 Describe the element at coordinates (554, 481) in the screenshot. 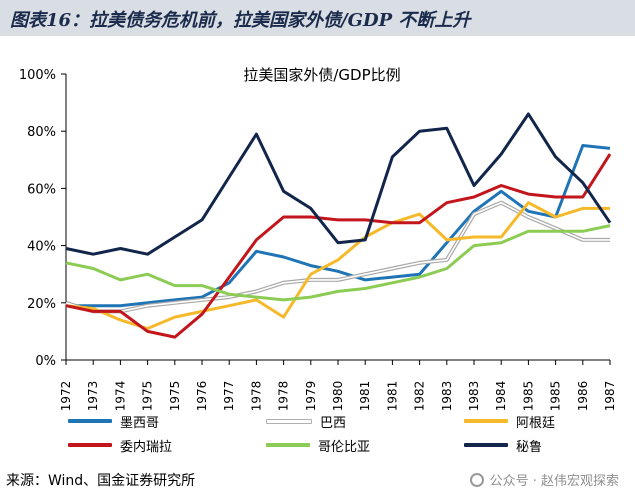

I see `watermark-text: 公众号 · 赵伟宏观探索` at that location.